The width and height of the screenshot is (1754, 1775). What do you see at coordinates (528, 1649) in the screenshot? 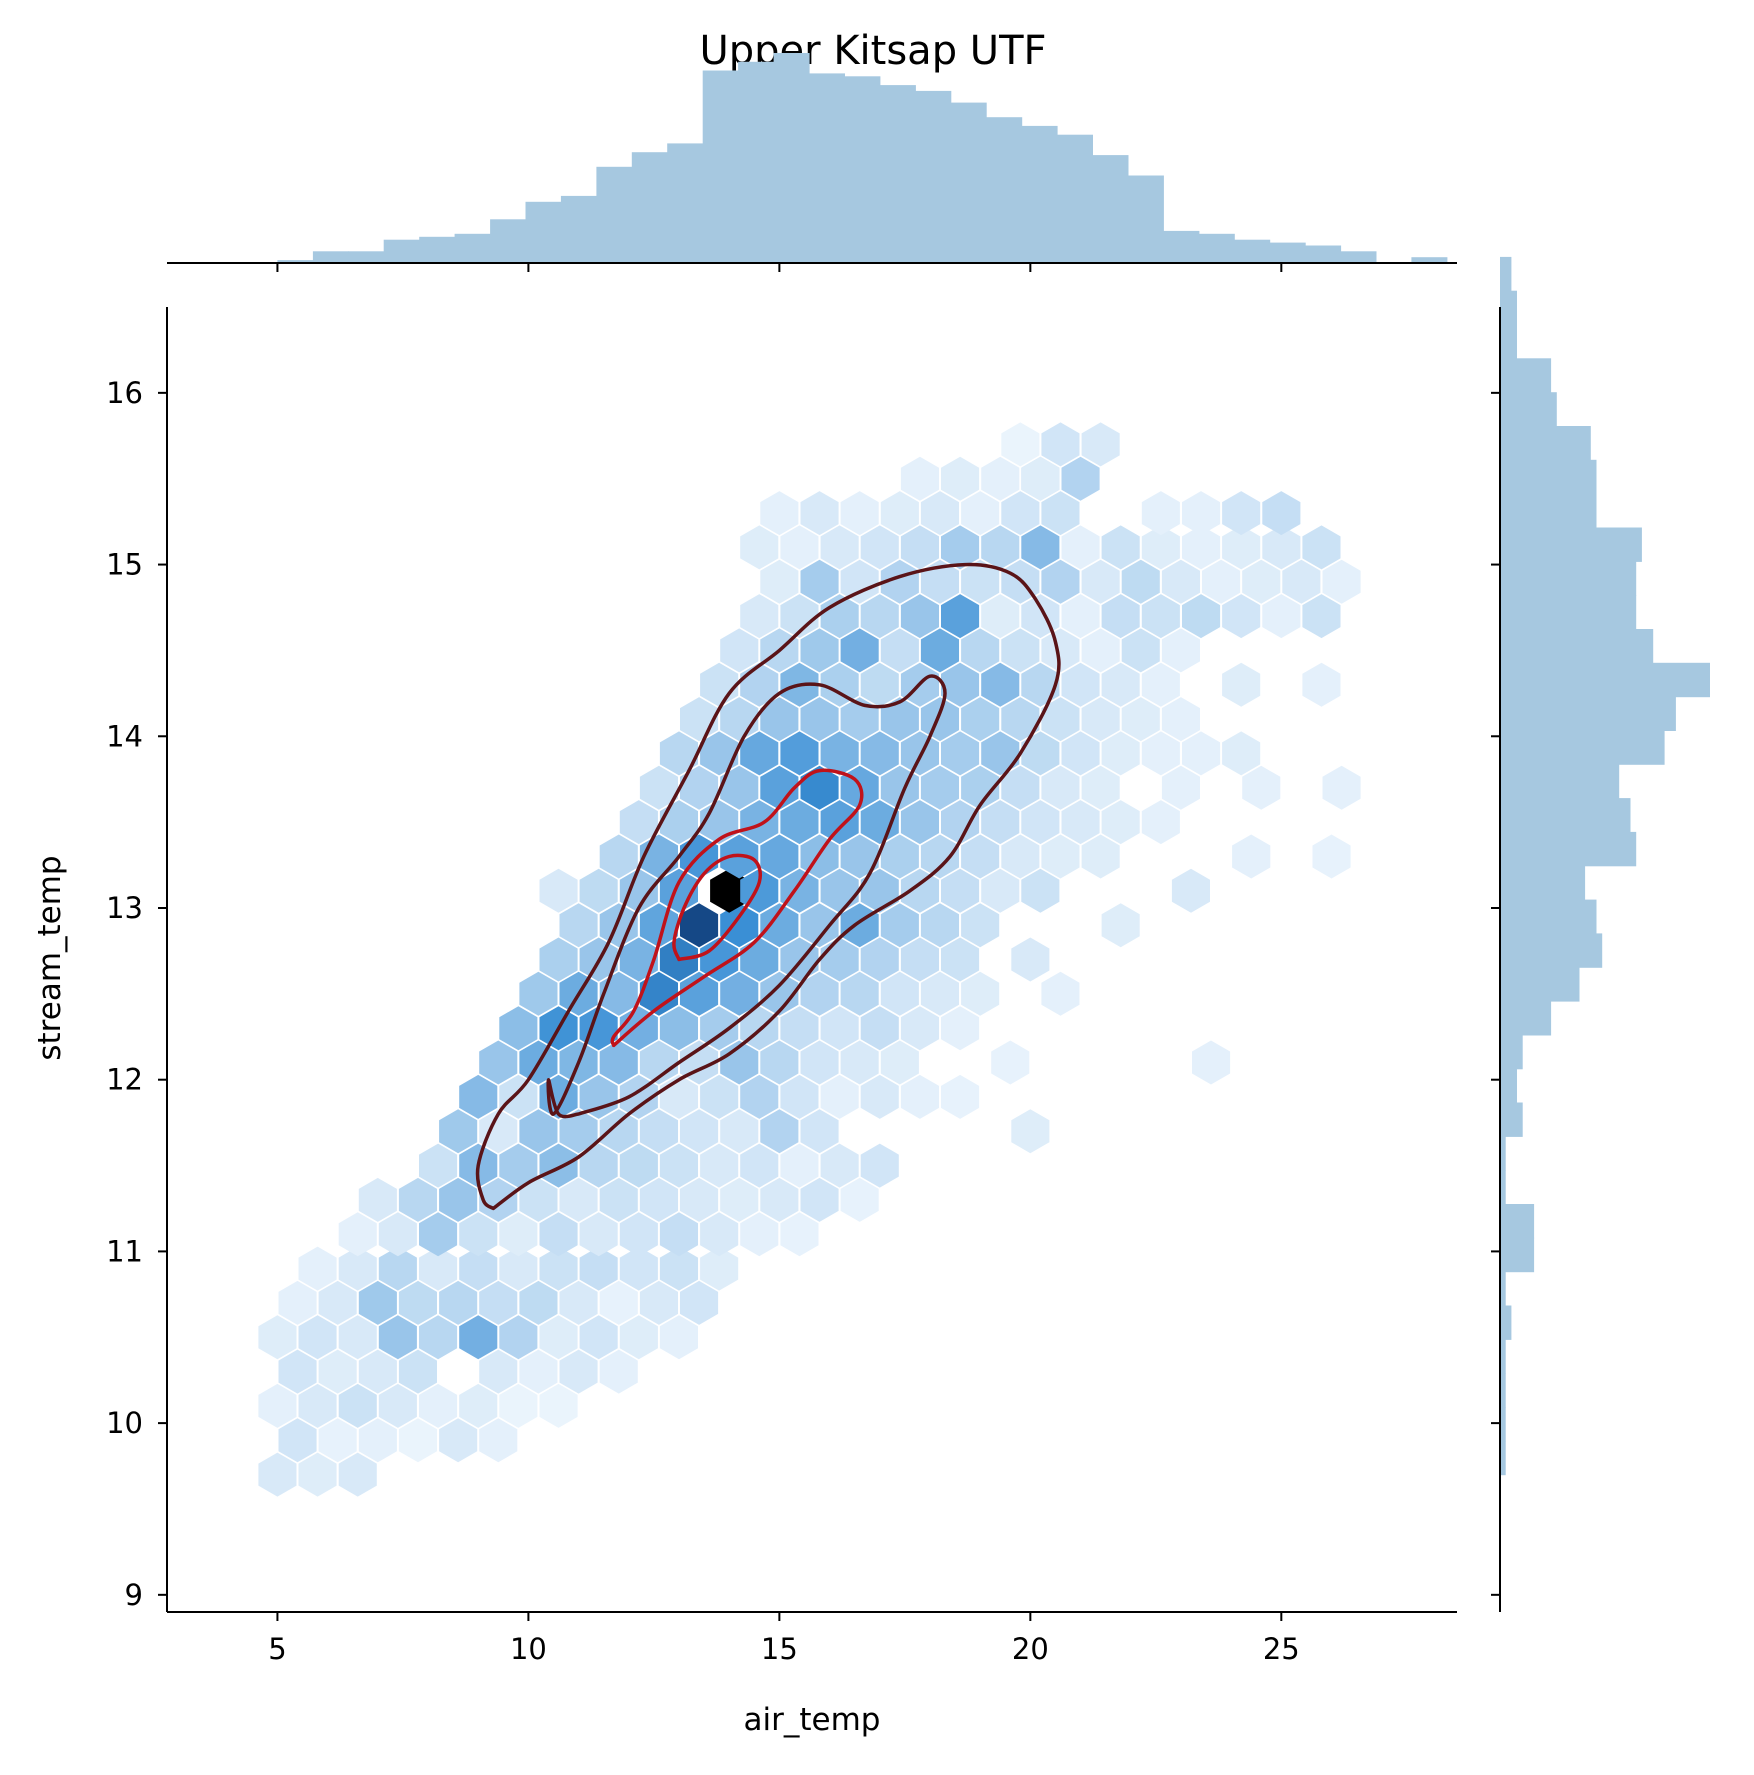
I see `x-tick-label: 10` at bounding box center [528, 1649].